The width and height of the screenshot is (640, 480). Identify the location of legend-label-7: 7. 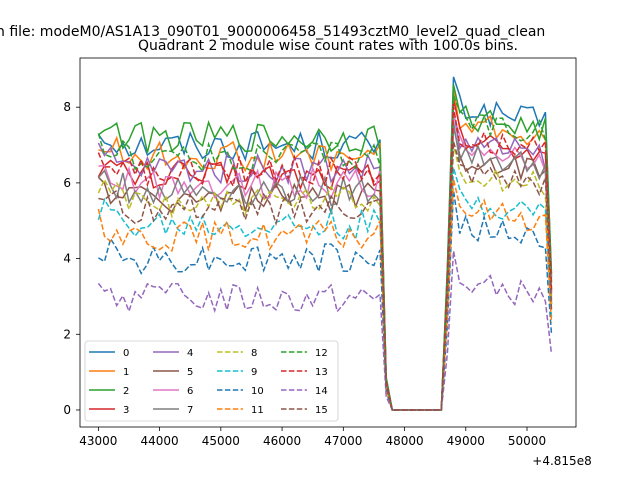
(190, 410).